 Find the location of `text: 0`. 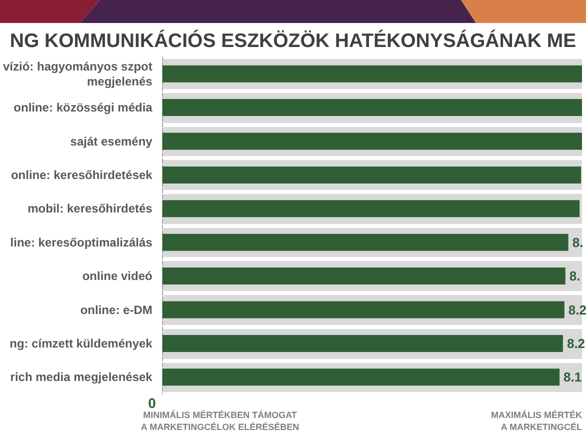

text: 0 is located at coordinates (152, 403).